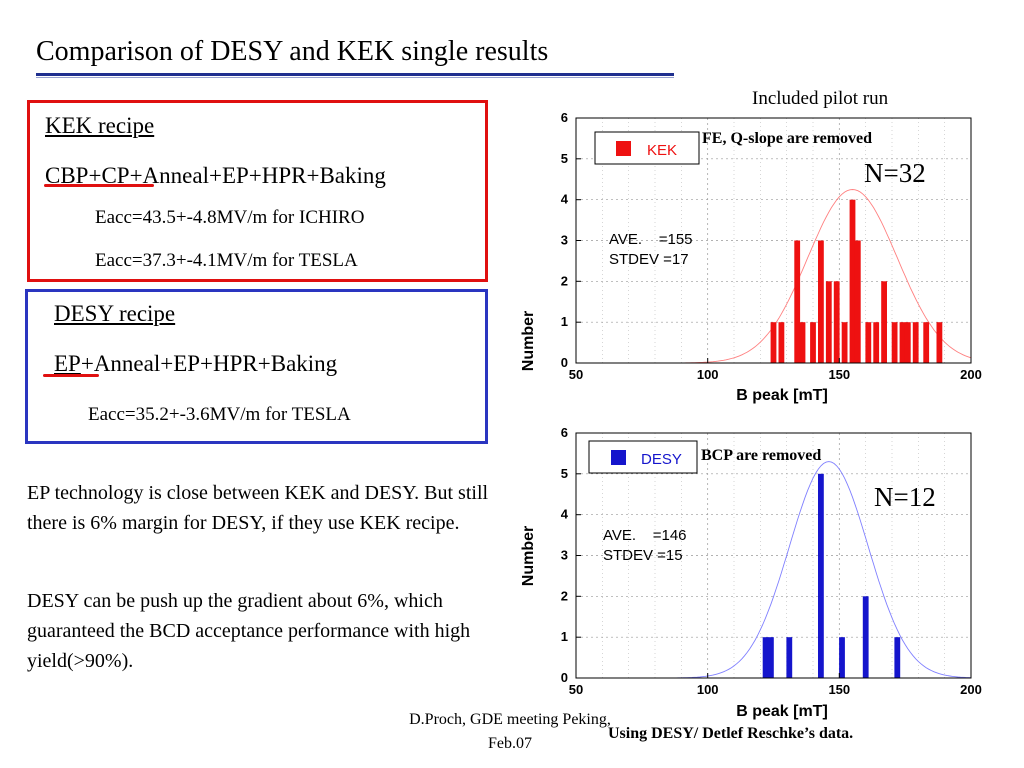 Image resolution: width=1024 pixels, height=768 pixels. I want to click on desy-x-tick-label: 50, so click(576, 689).